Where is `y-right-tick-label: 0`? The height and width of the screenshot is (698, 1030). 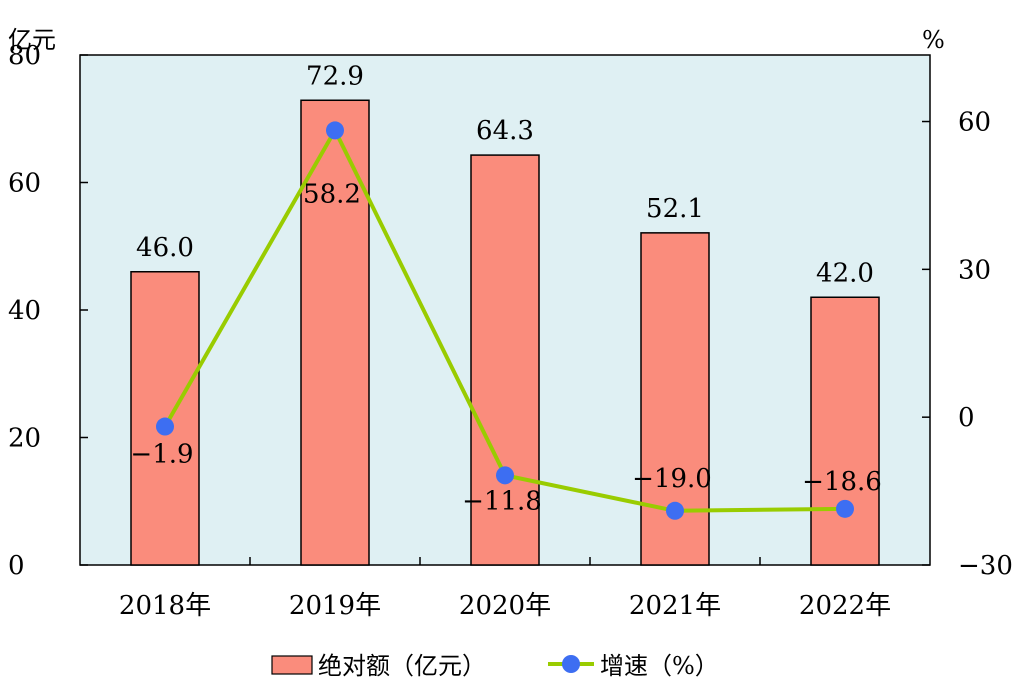 y-right-tick-label: 0 is located at coordinates (966, 418).